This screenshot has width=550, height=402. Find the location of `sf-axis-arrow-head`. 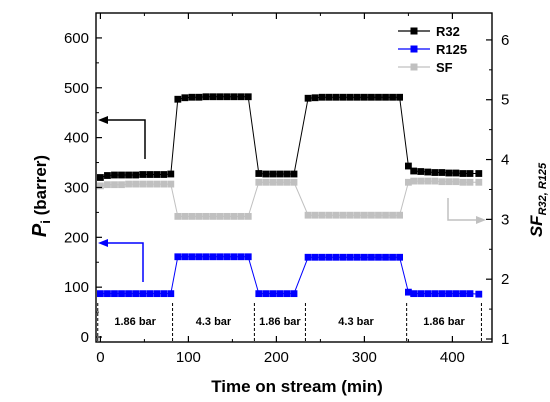

sf-axis-arrow-head is located at coordinates (481, 220).